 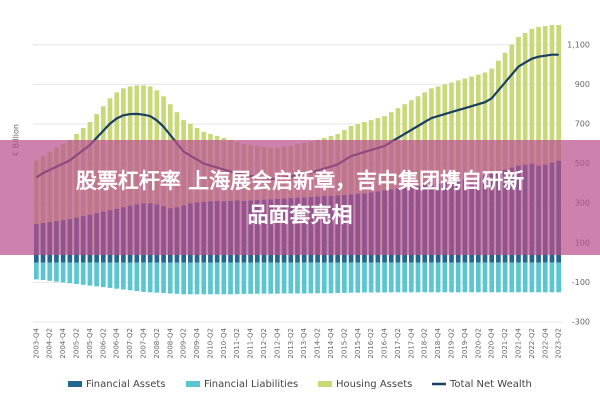 I want to click on x-tick-label: 2014-Q2, so click(x=318, y=343).